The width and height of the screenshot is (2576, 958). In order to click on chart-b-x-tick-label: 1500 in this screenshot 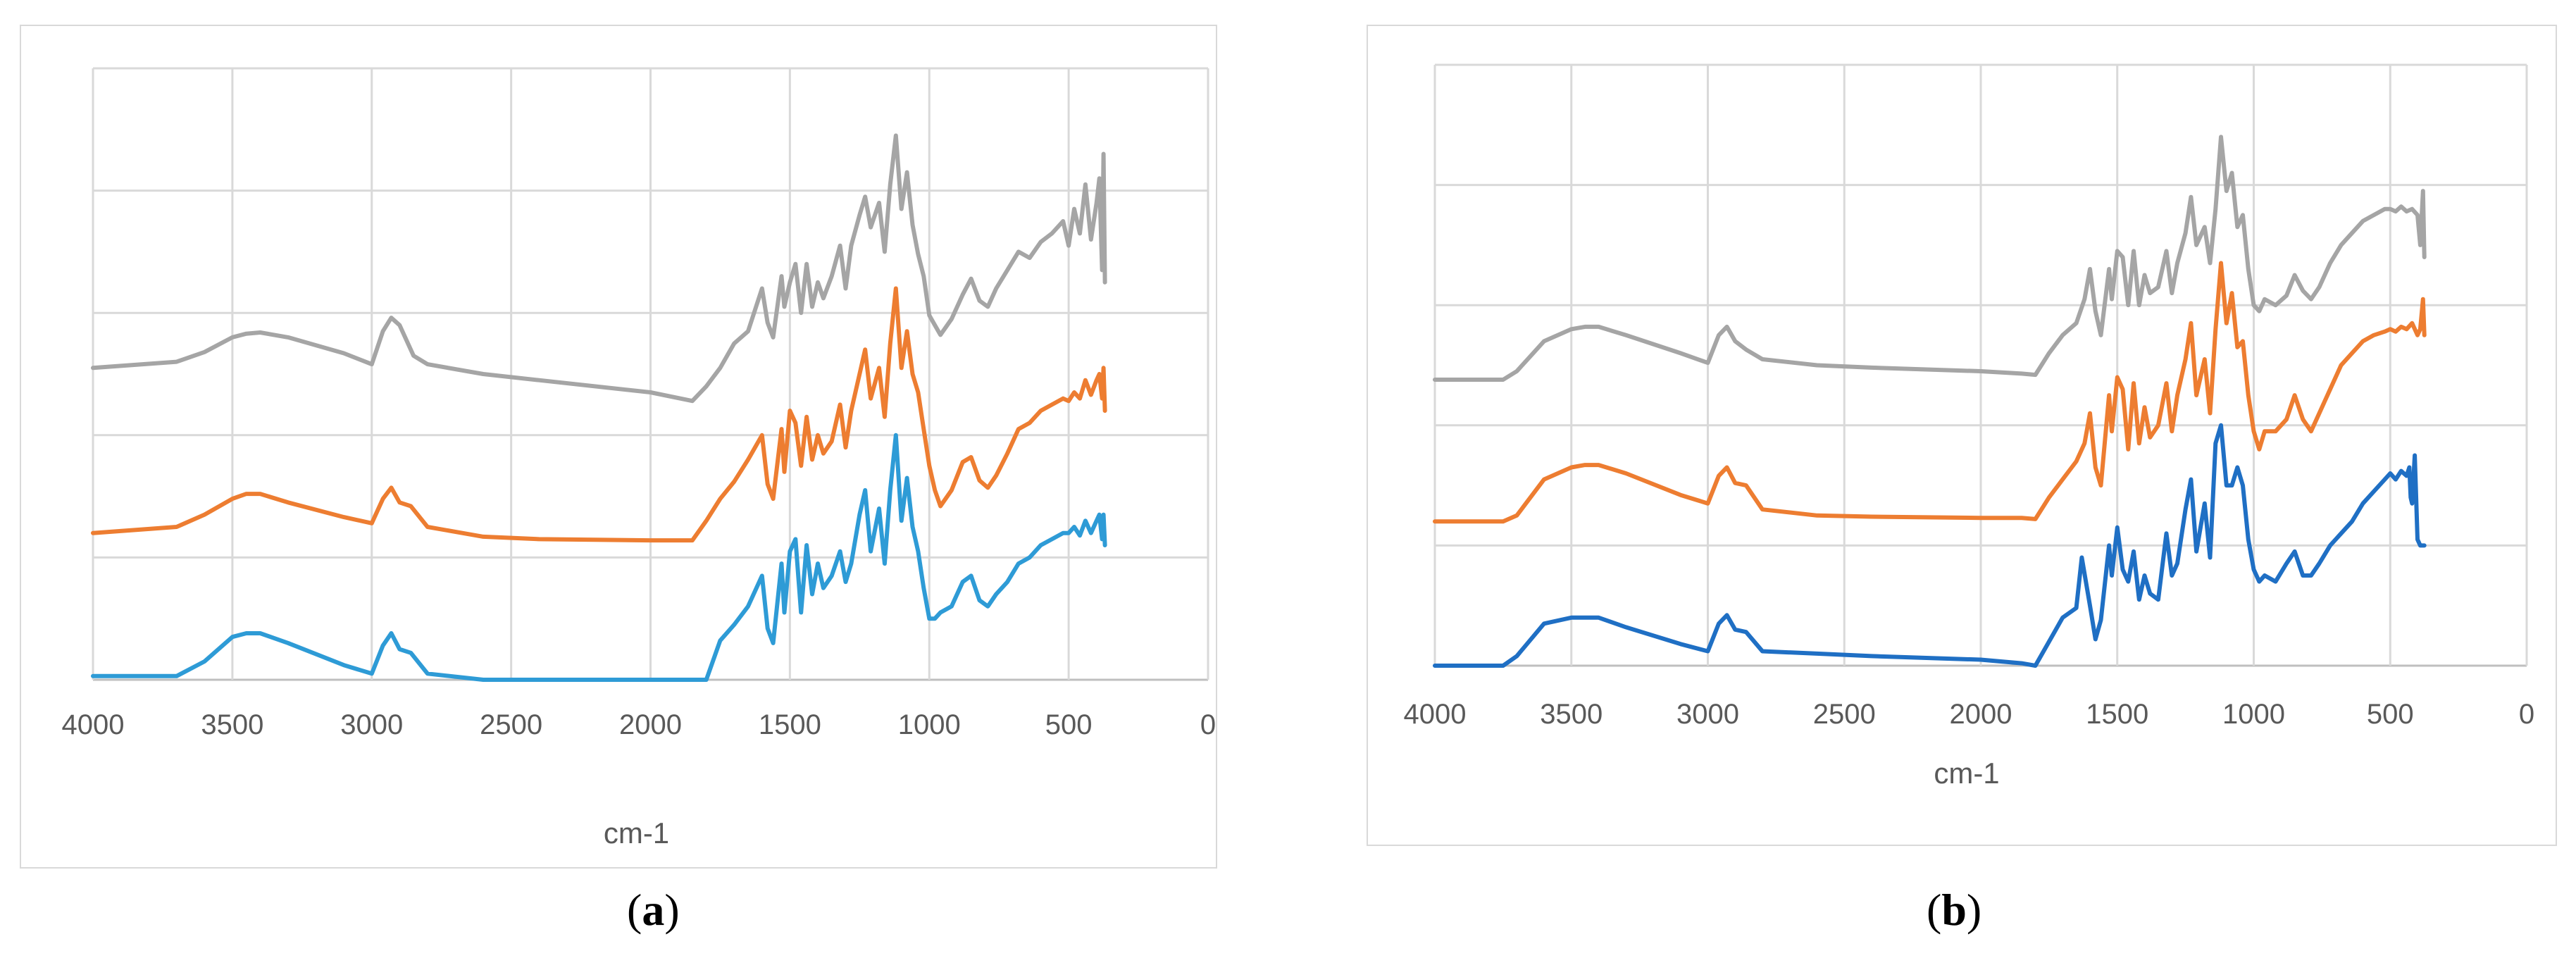, I will do `click(2117, 714)`.